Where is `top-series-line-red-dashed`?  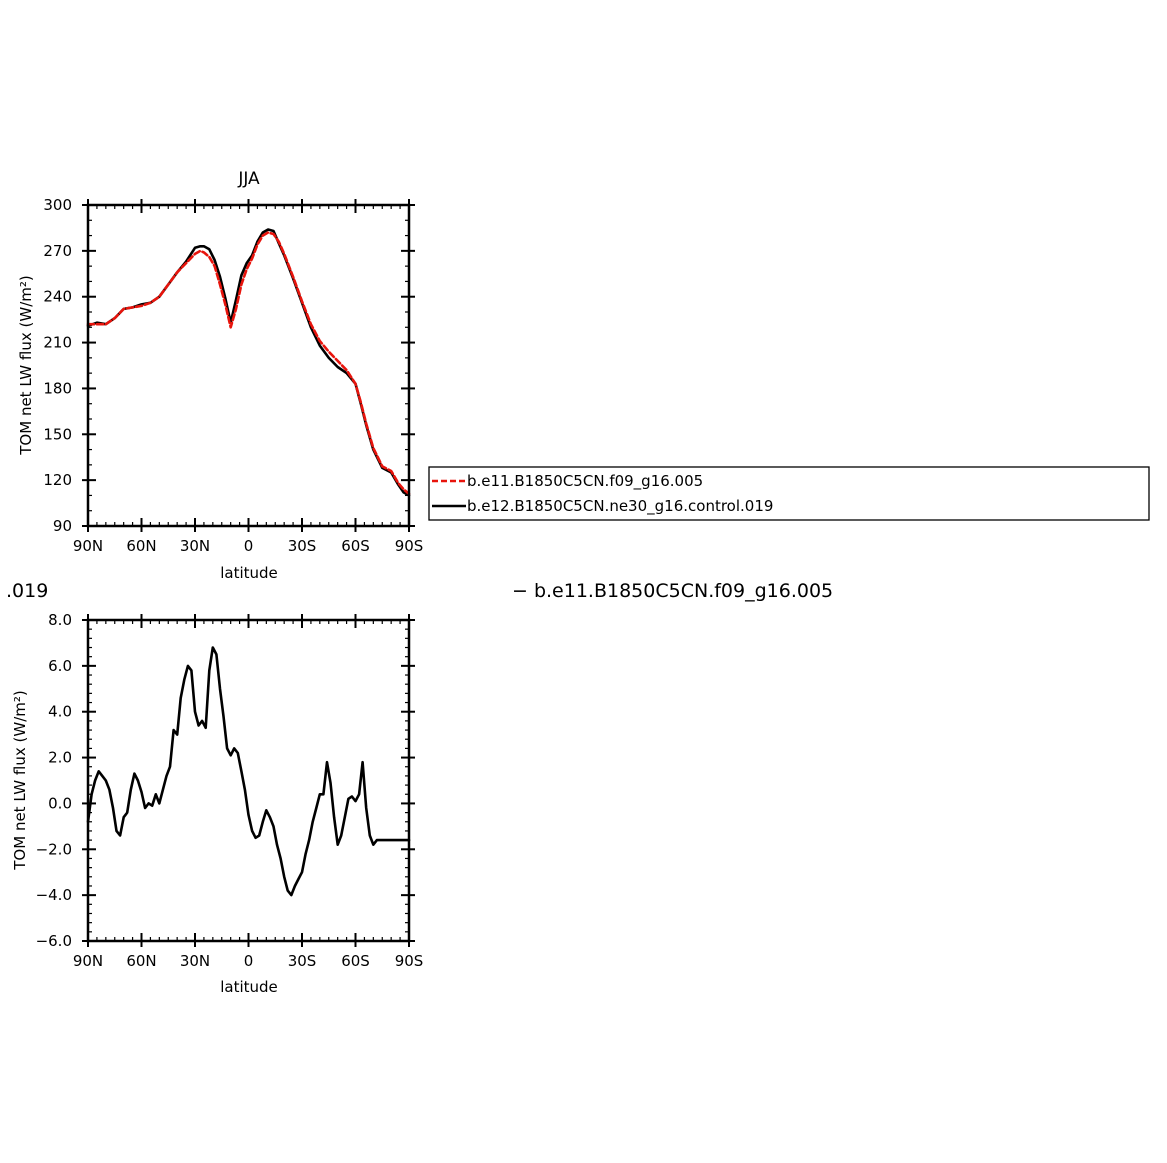 top-series-line-red-dashed is located at coordinates (248, 363).